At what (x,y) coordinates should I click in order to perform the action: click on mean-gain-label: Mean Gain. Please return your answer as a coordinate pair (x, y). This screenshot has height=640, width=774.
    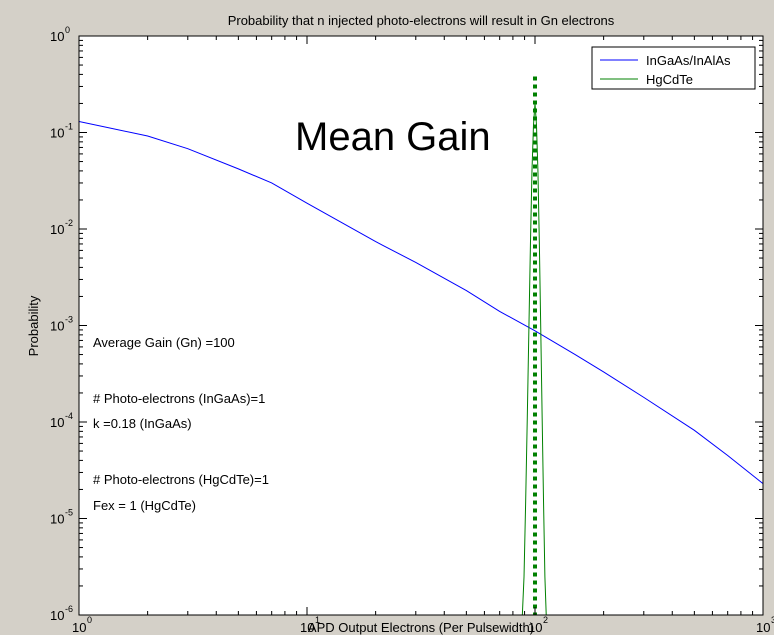
    Looking at the image, I should click on (393, 137).